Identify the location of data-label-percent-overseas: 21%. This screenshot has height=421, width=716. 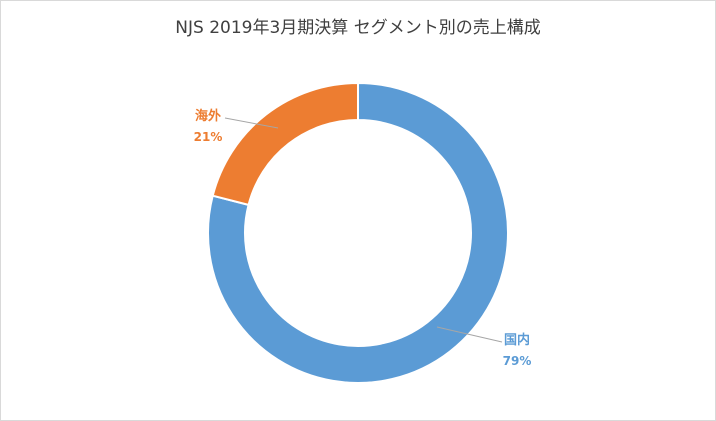
(208, 137).